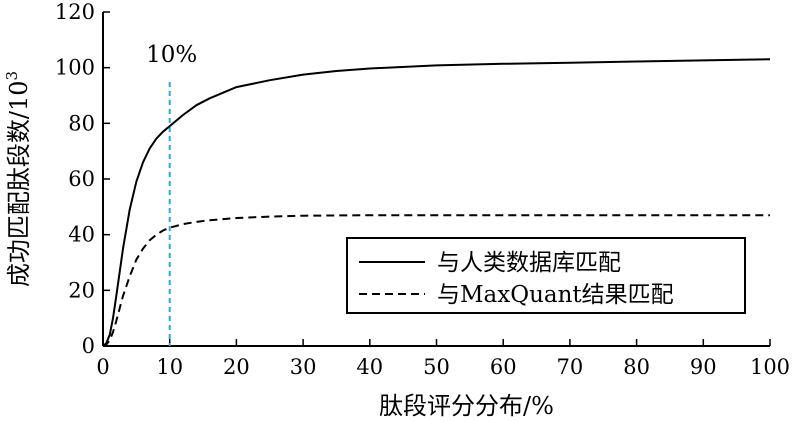  What do you see at coordinates (436, 367) in the screenshot?
I see `x-tick-label: 50` at bounding box center [436, 367].